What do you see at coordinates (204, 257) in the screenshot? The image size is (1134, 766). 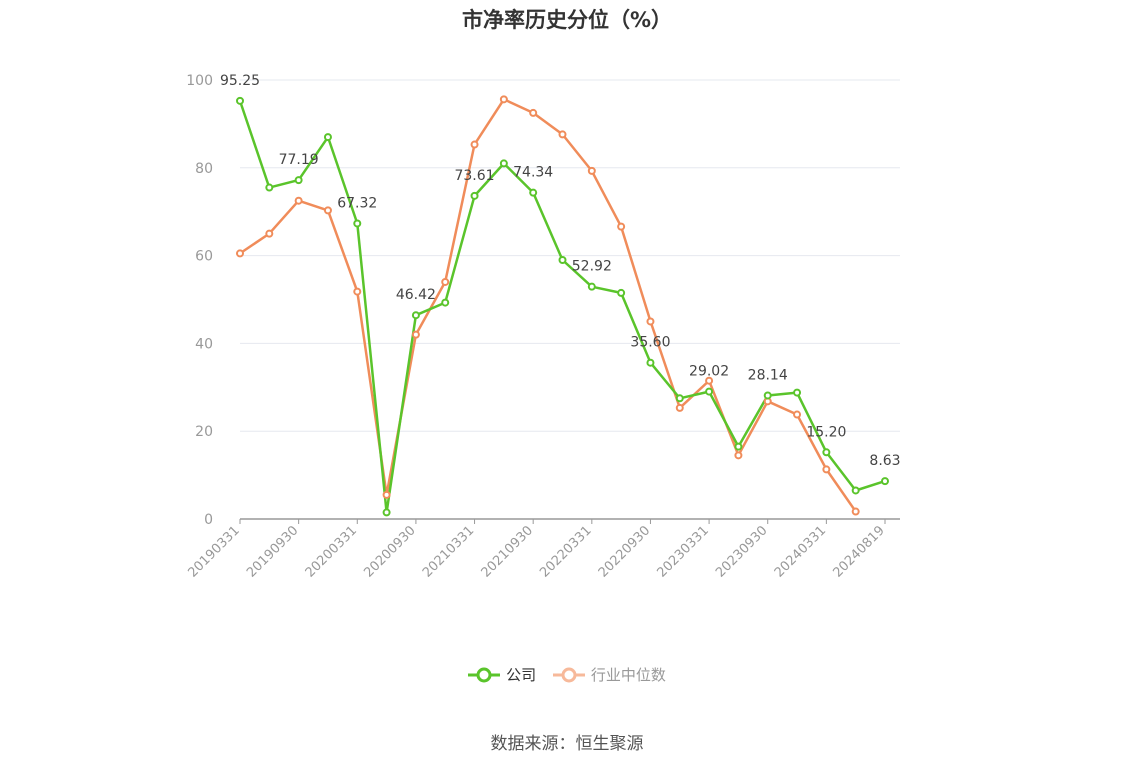 I see `y-tick-label: 60` at bounding box center [204, 257].